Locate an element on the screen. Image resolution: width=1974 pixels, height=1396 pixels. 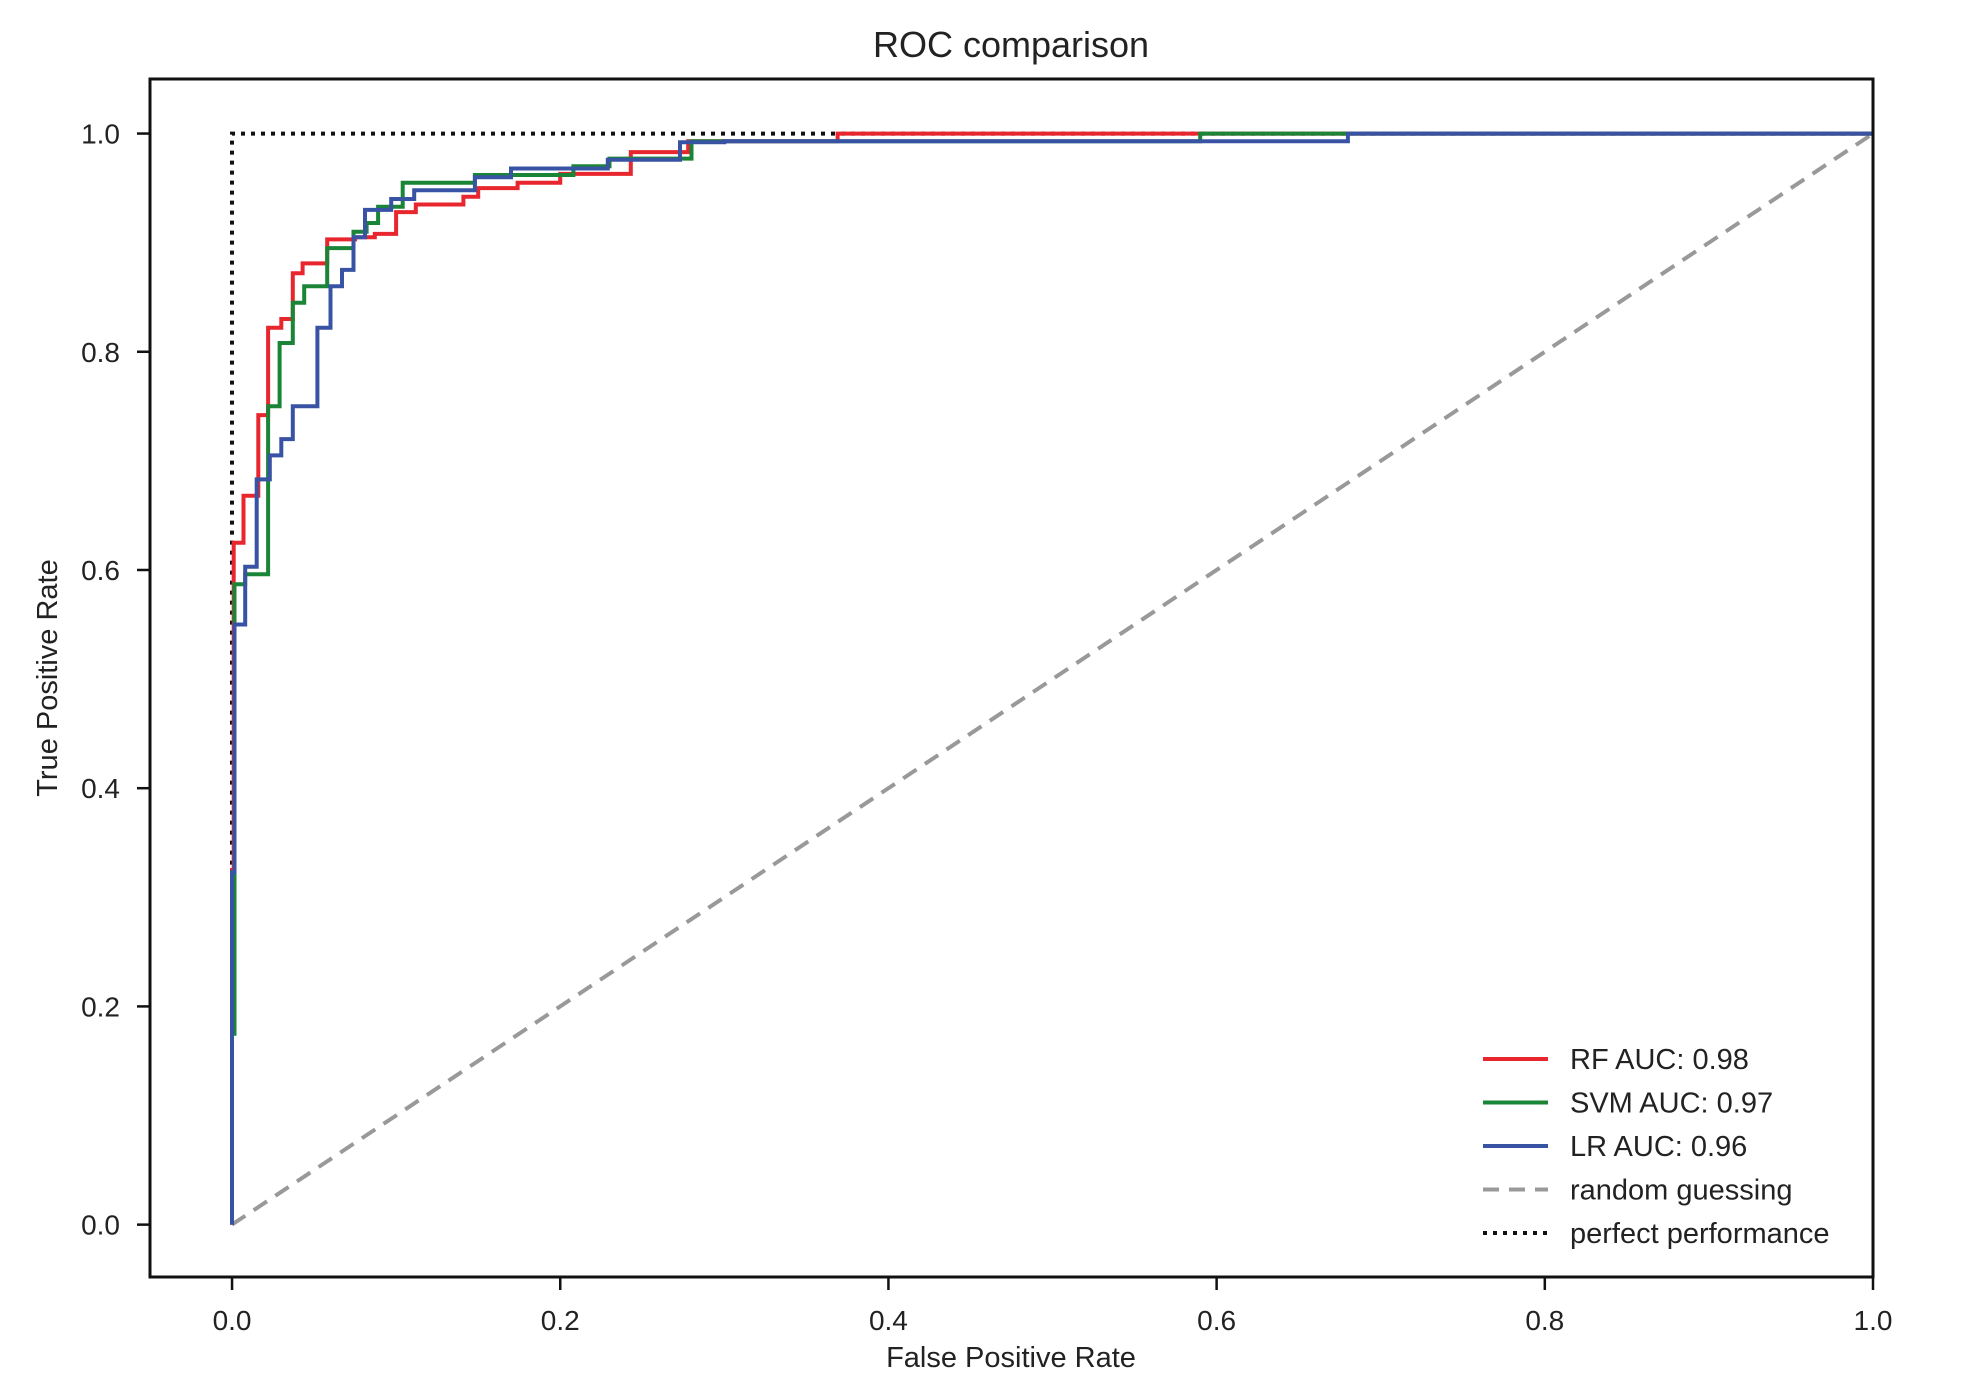
legend-label-perfect-performance: perfect performance is located at coordinates (1700, 1234).